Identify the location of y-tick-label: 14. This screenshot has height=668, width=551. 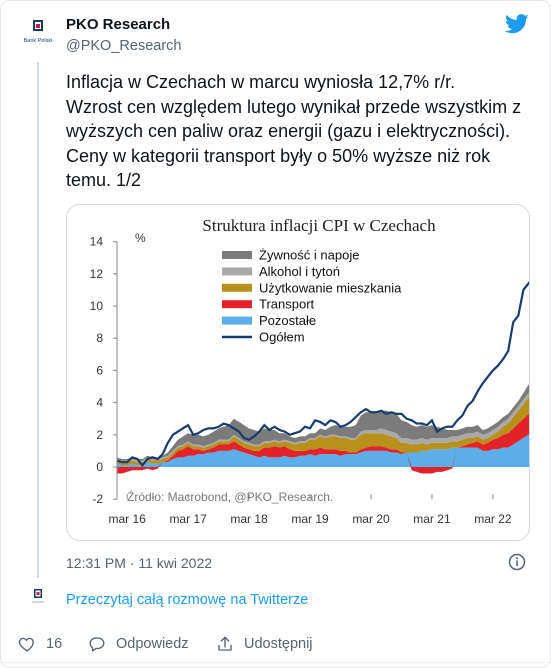
(97, 242).